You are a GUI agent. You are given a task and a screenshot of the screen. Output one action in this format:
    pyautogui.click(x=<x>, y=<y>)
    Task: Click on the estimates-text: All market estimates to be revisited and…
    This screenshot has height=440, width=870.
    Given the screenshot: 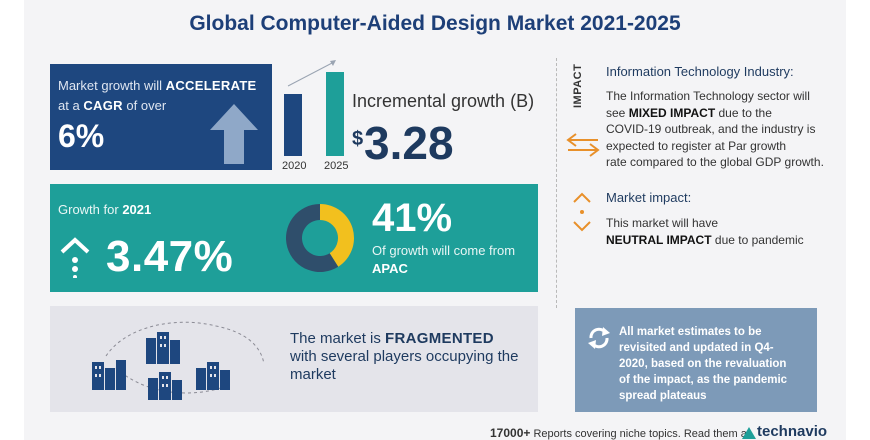 What is the action you would take?
    pyautogui.click(x=714, y=364)
    